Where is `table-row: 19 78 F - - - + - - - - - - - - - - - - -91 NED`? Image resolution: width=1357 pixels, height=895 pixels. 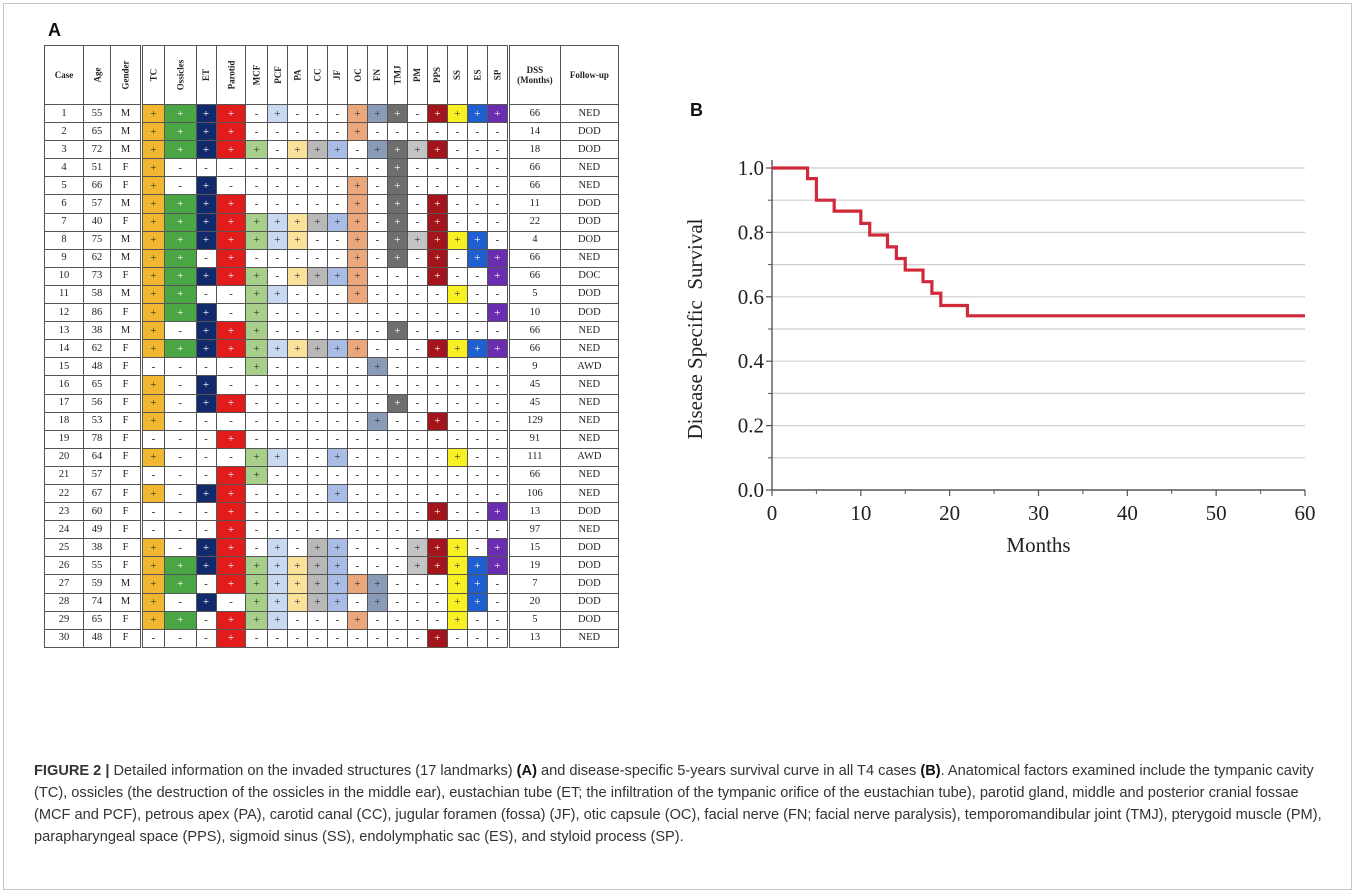
table-row: 19 78 F - - - + - - - - - - - - - - - - -91 NED is located at coordinates (331, 439).